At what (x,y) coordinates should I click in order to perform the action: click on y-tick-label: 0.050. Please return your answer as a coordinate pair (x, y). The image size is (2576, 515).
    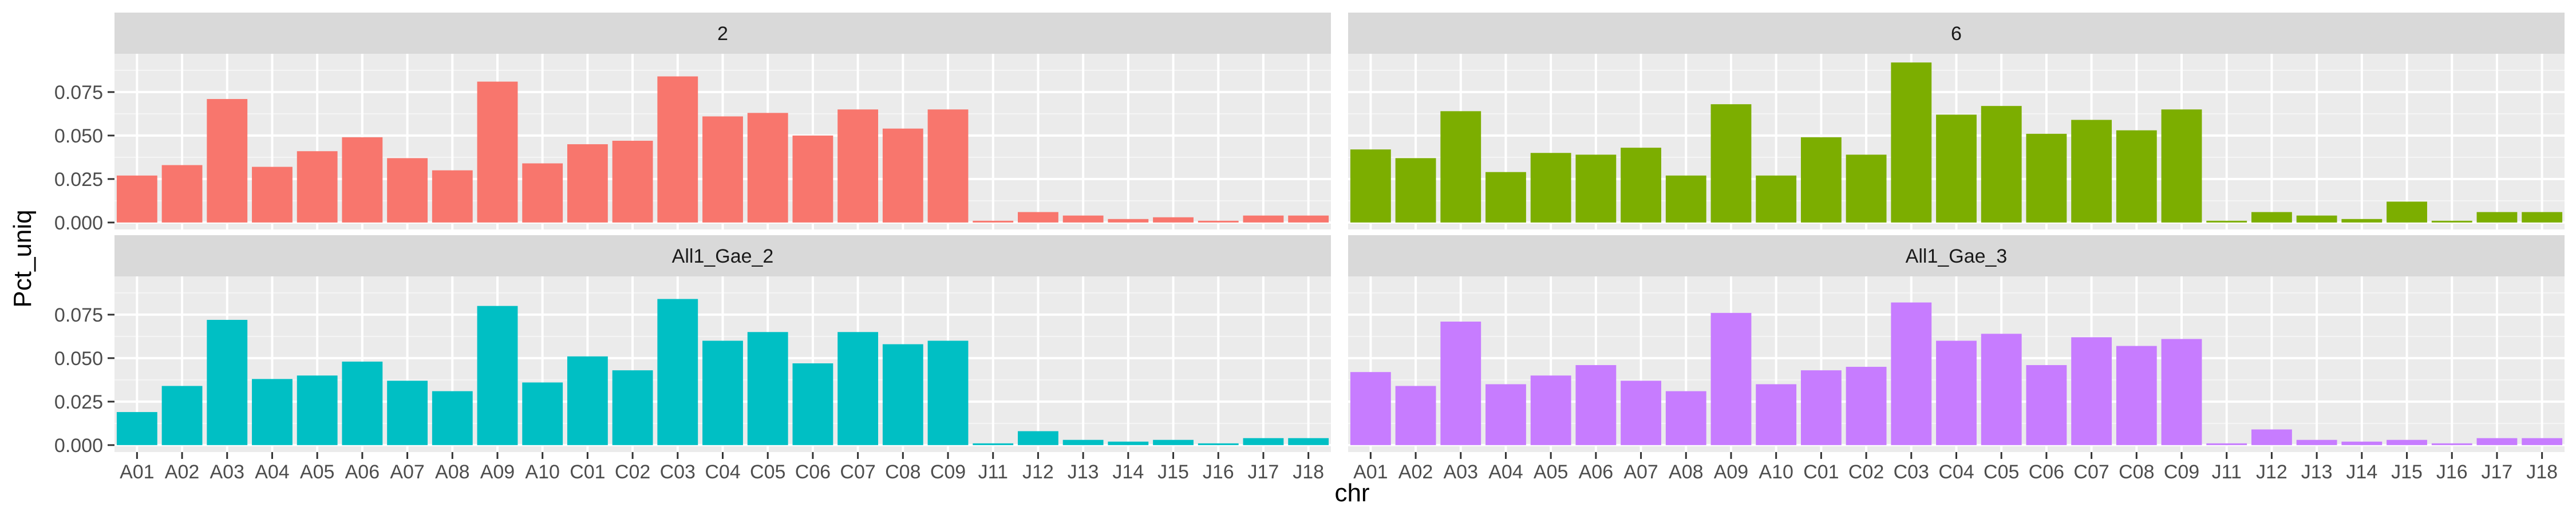
    Looking at the image, I should click on (78, 136).